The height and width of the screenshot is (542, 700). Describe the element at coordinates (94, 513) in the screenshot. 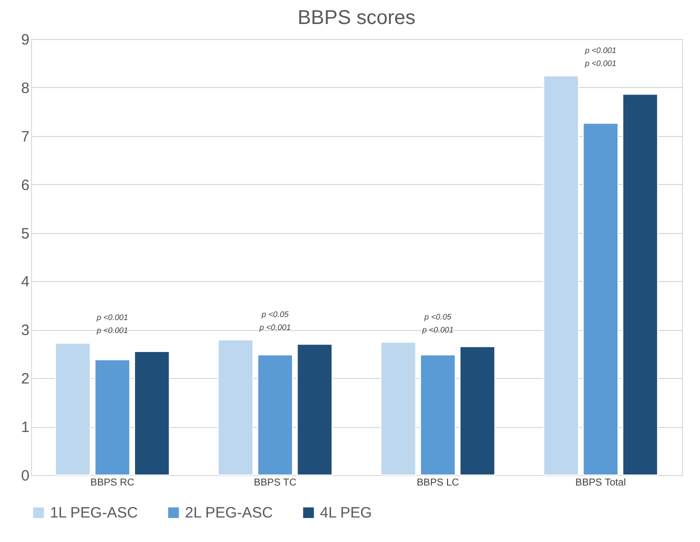

I see `legend-label: 1L PEG-ASC` at that location.